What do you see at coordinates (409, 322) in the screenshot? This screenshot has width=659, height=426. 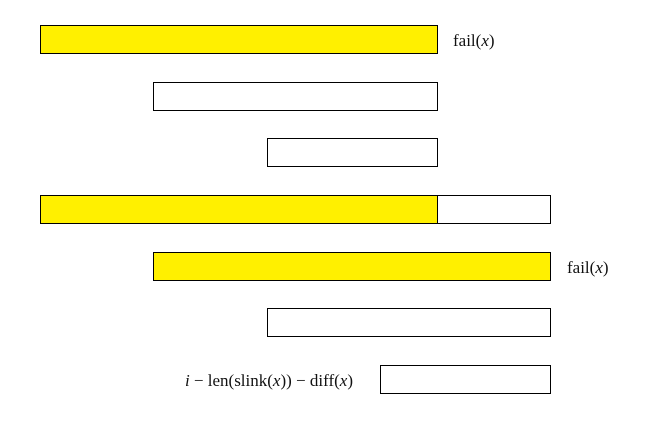 I see `bar-row6` at bounding box center [409, 322].